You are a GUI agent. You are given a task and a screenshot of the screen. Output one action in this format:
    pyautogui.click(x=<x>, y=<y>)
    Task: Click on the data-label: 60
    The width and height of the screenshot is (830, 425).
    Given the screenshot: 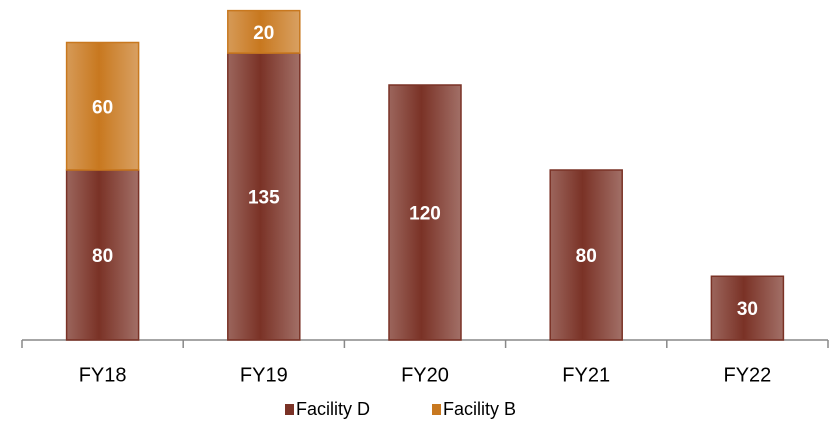 What is the action you would take?
    pyautogui.click(x=102, y=107)
    